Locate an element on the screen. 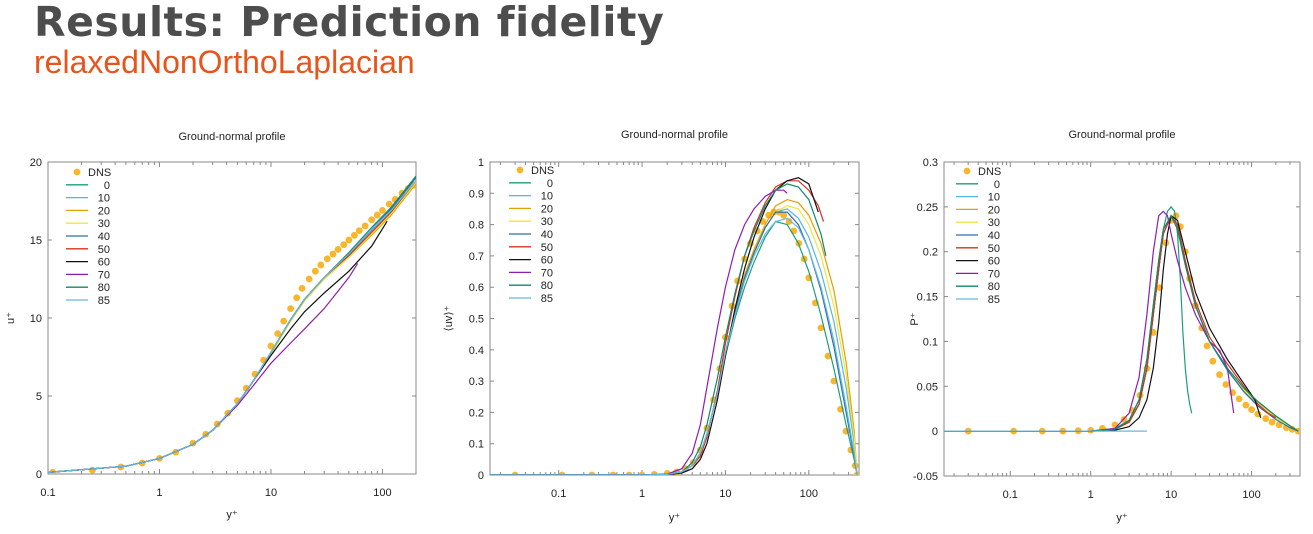 The image size is (1313, 534). y-tick-label: 5 is located at coordinates (39, 397).